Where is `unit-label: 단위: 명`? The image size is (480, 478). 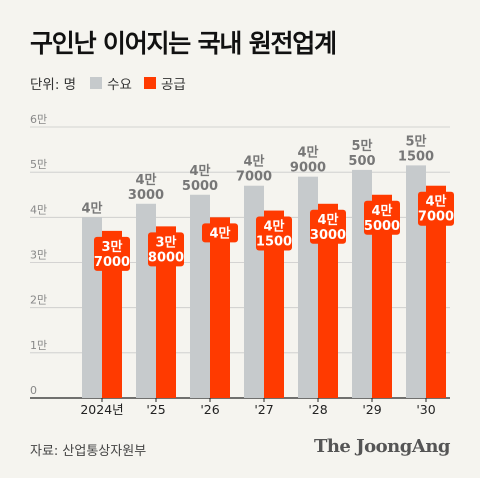
unit-label: 단위: 명 is located at coordinates (53, 85).